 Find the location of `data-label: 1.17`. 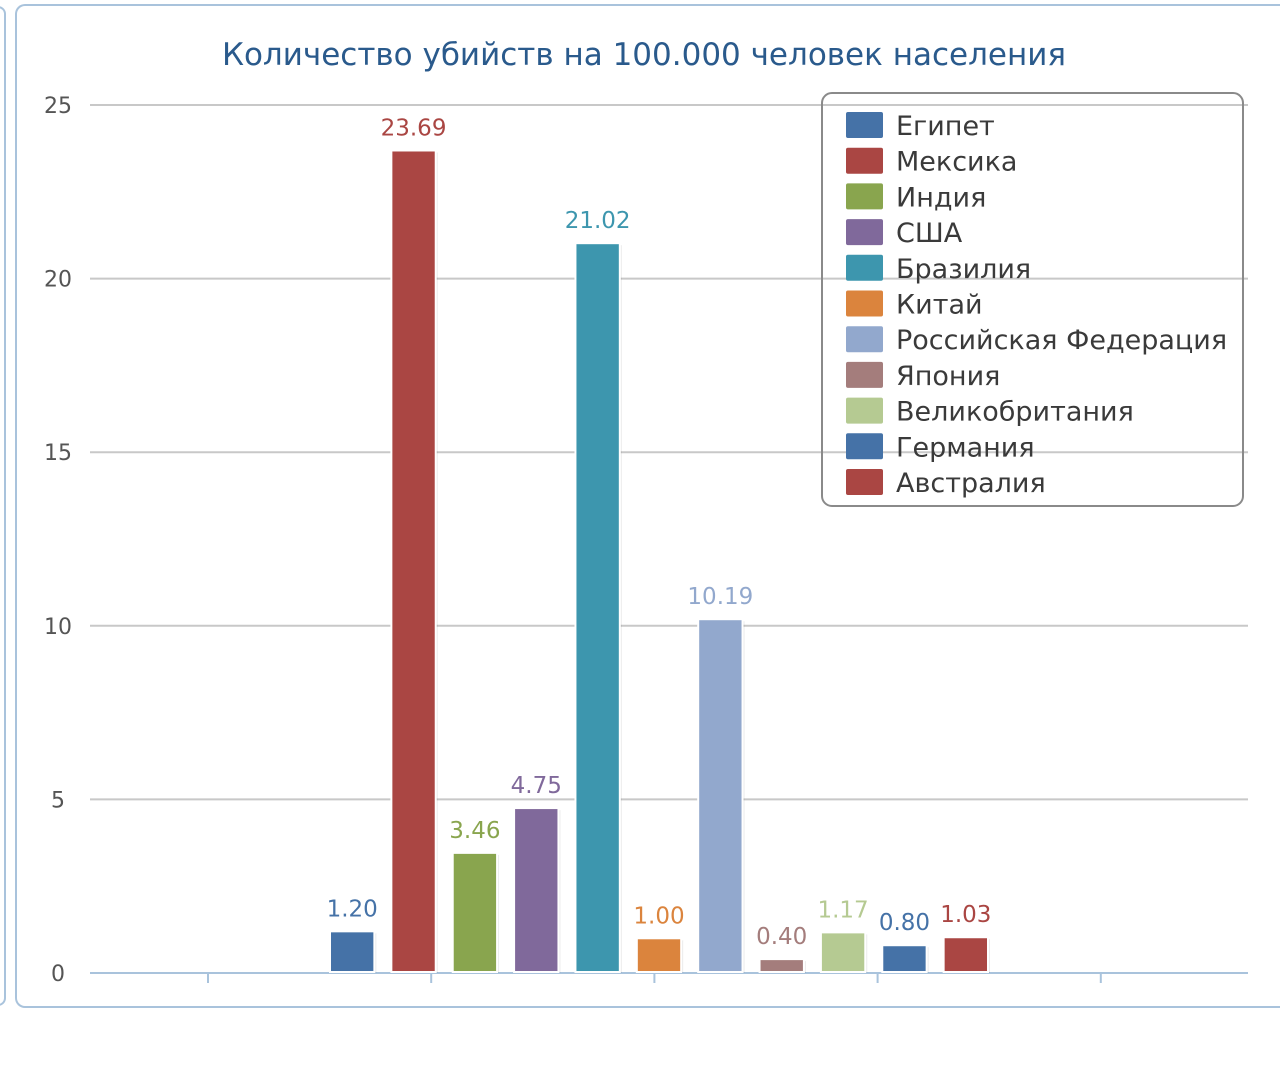

data-label: 1.17 is located at coordinates (842, 910).